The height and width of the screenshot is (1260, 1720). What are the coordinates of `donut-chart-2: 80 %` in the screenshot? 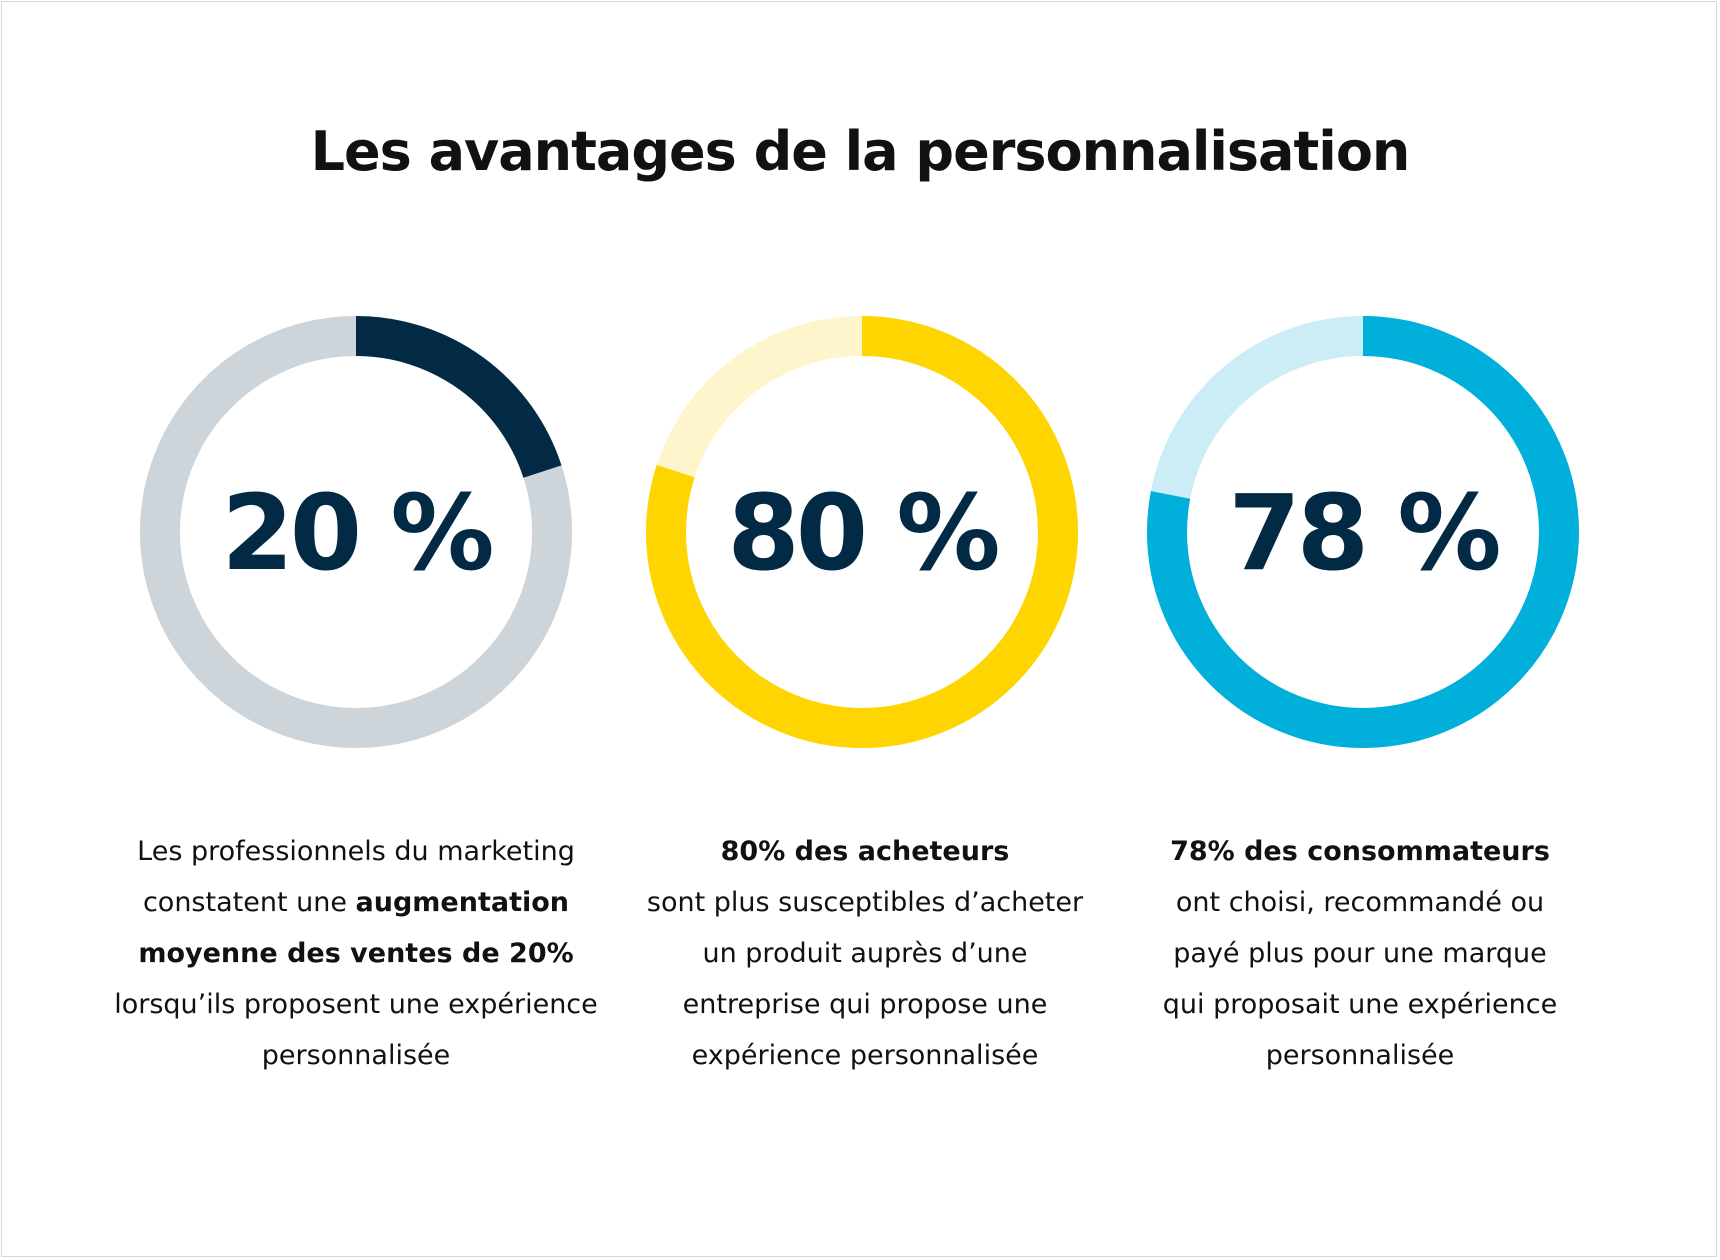 It's located at (862, 532).